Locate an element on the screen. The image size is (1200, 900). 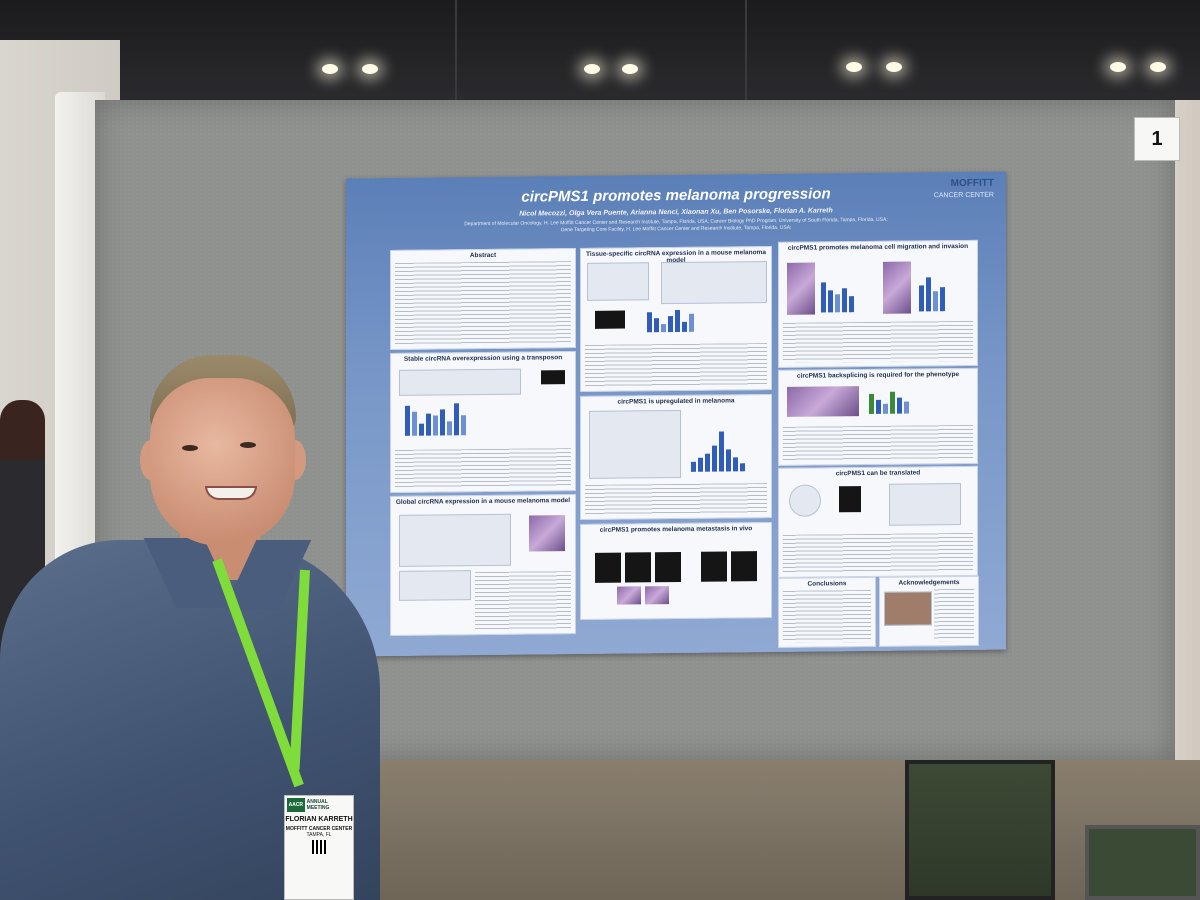
translated-section: circPMS1 can be translated is located at coordinates (878, 521).